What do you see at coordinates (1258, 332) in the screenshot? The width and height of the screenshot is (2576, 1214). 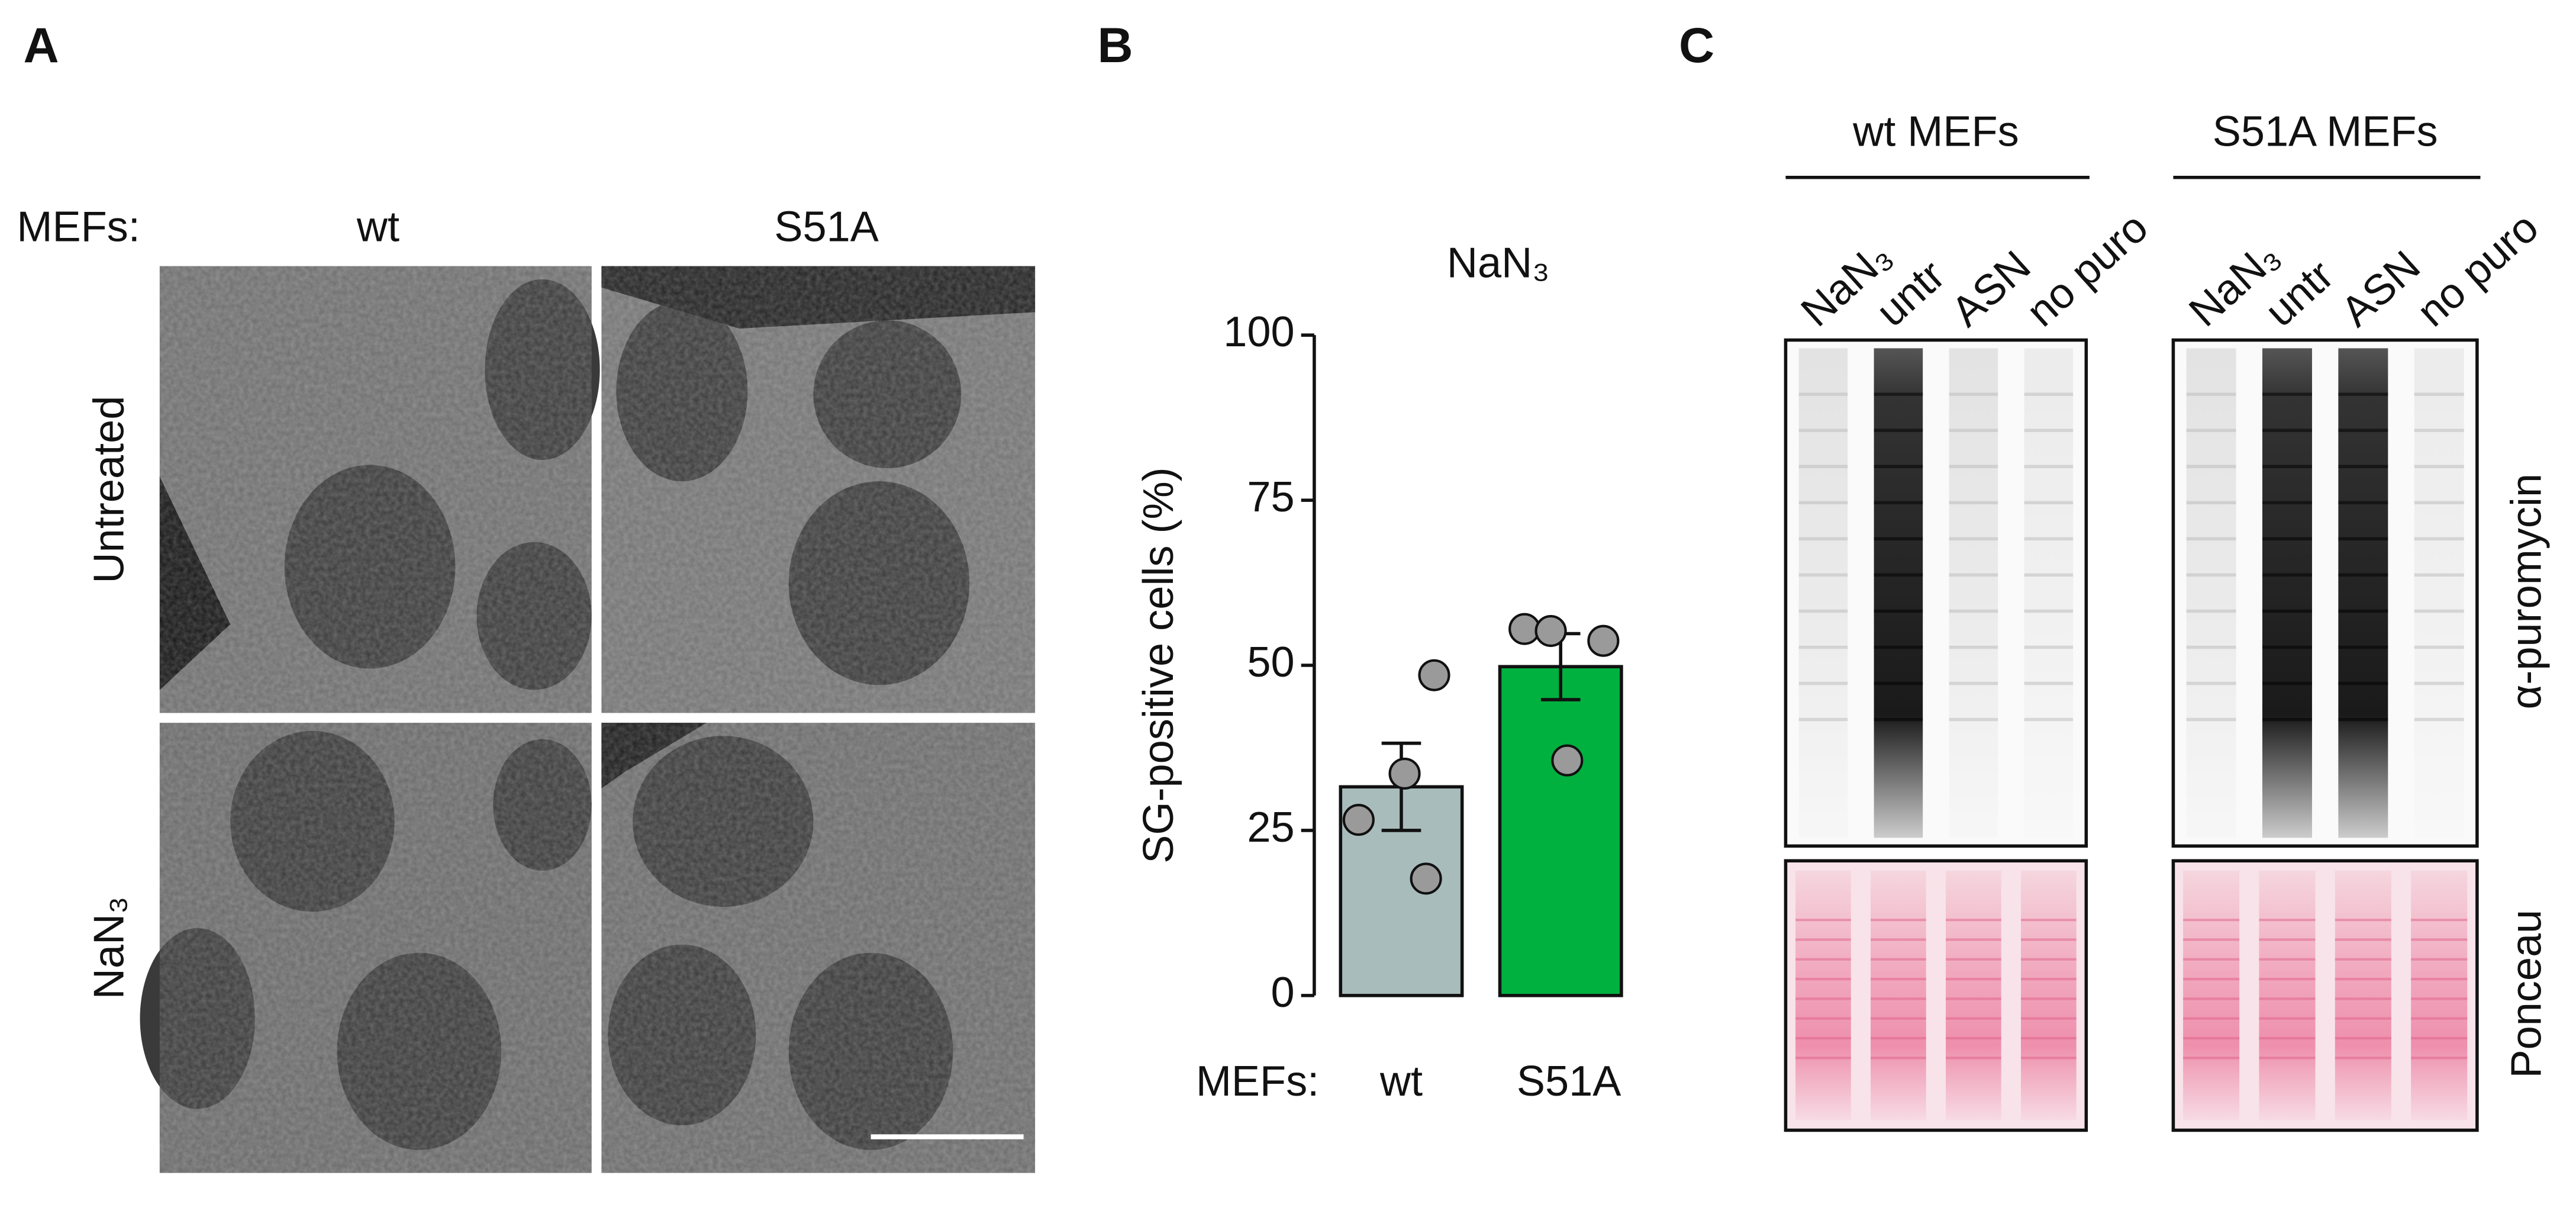 I see `y-tick-label: 100` at bounding box center [1258, 332].